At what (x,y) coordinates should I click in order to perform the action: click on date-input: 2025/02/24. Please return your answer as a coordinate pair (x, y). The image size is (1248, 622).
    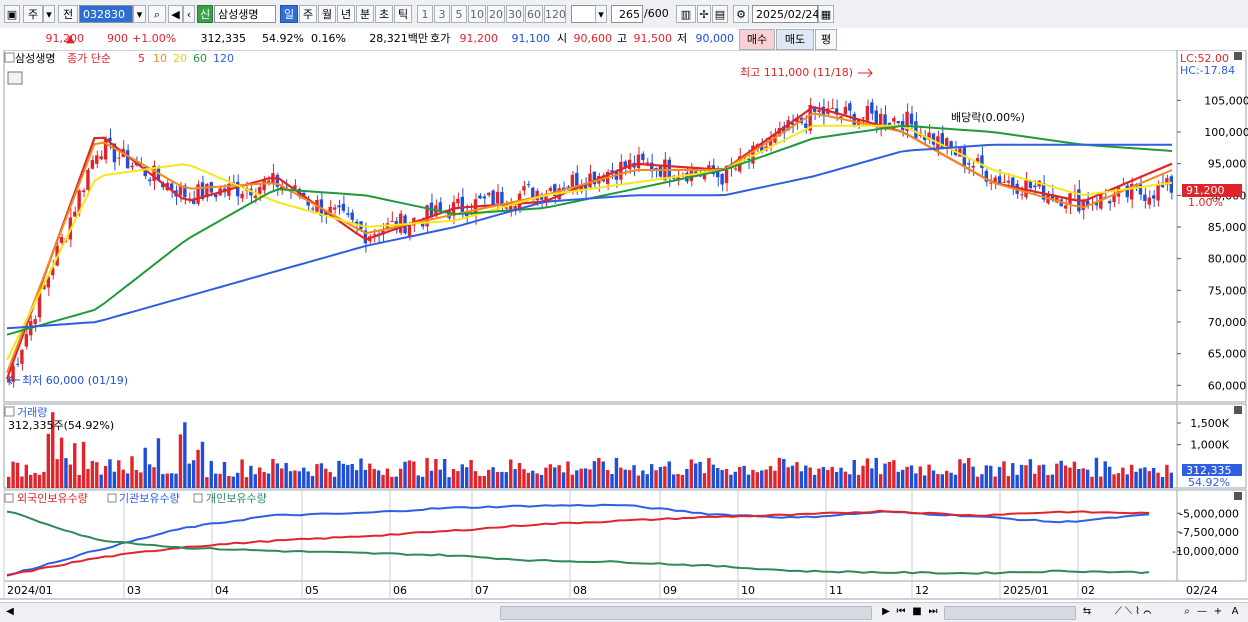
    Looking at the image, I should click on (785, 14).